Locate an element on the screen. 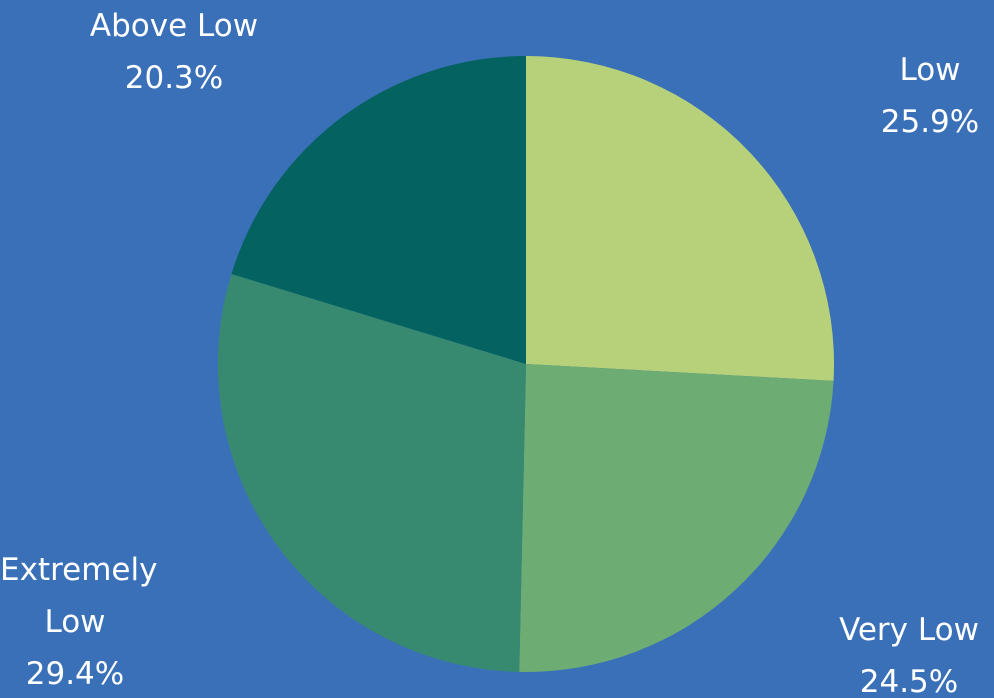  slice-percent-extremely-low: 29.4% is located at coordinates (75, 674).